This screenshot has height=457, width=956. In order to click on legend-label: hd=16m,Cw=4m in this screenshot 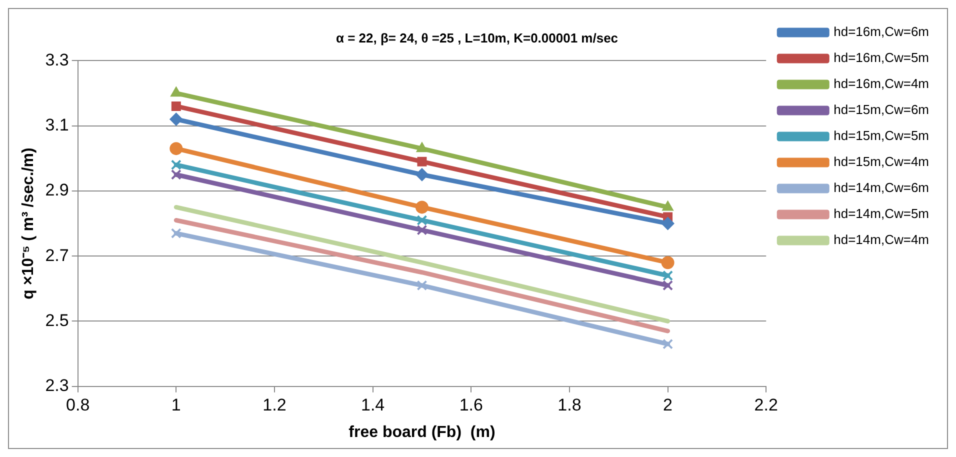, I will do `click(882, 84)`.